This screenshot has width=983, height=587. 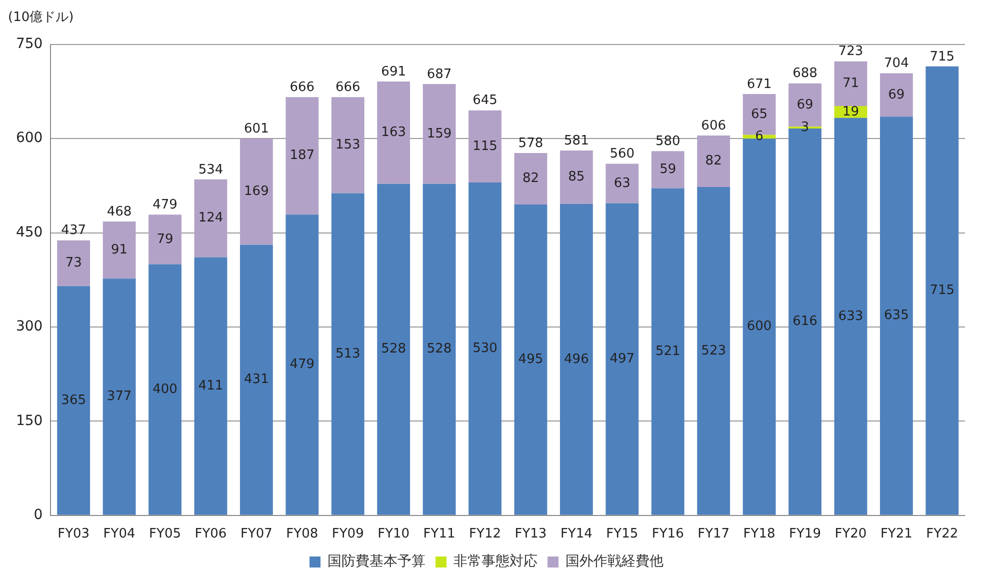 What do you see at coordinates (439, 534) in the screenshot?
I see `x-tick-label: FY11` at bounding box center [439, 534].